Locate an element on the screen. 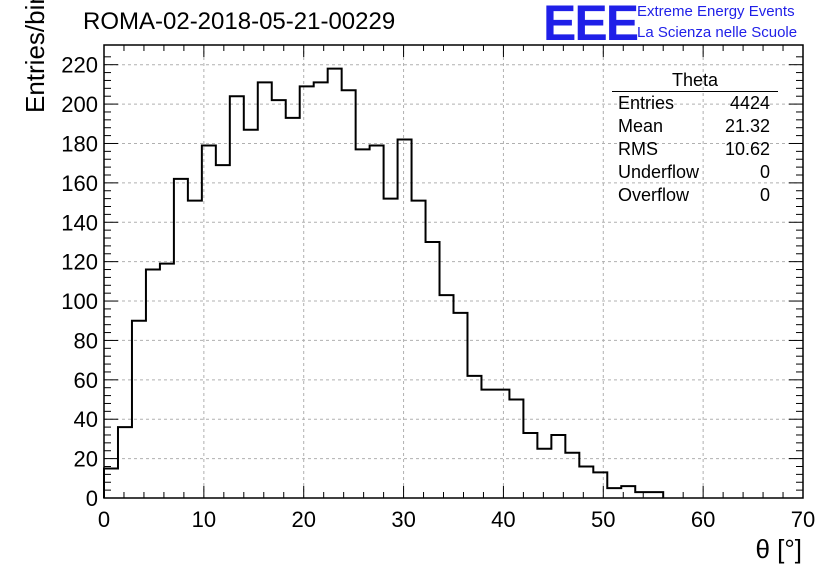 This screenshot has height=572, width=836. y-tick-label: 180 is located at coordinates (79, 143).